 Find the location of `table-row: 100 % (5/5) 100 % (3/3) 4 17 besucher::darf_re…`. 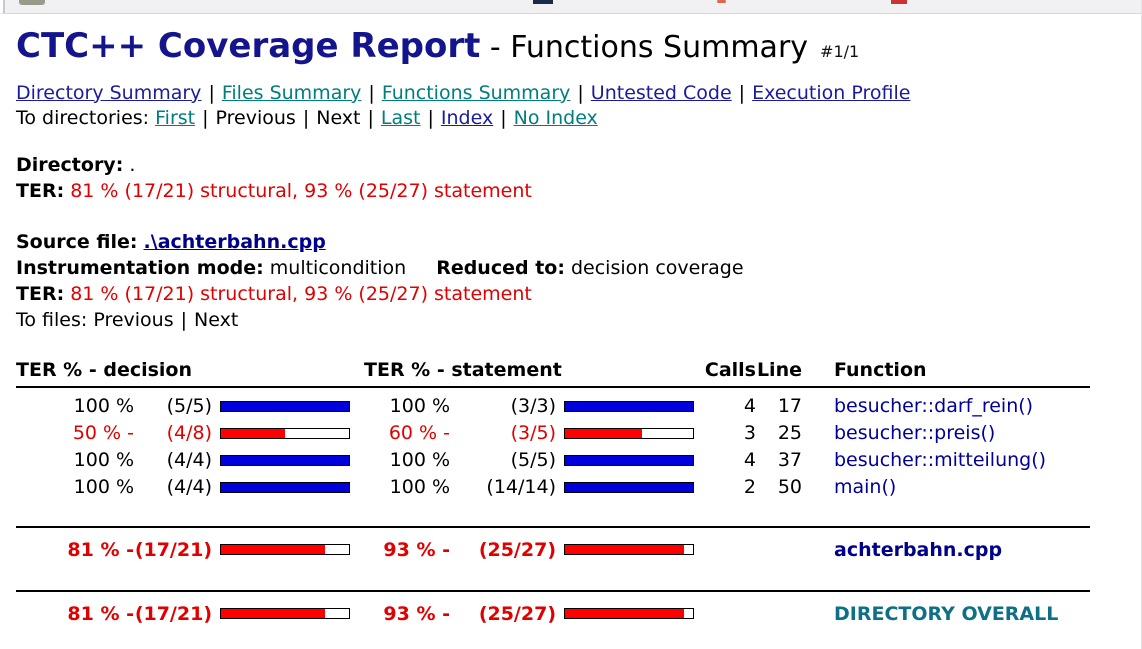

table-row: 100 % (5/5) 100 % (3/3) 4 17 besucher::darf_re… is located at coordinates (553, 406).